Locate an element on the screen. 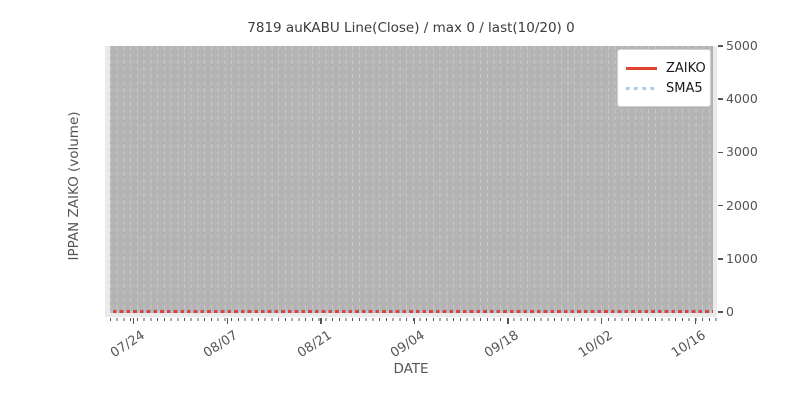 The height and width of the screenshot is (400, 800). x-tick-label: 07/24 is located at coordinates (127, 344).